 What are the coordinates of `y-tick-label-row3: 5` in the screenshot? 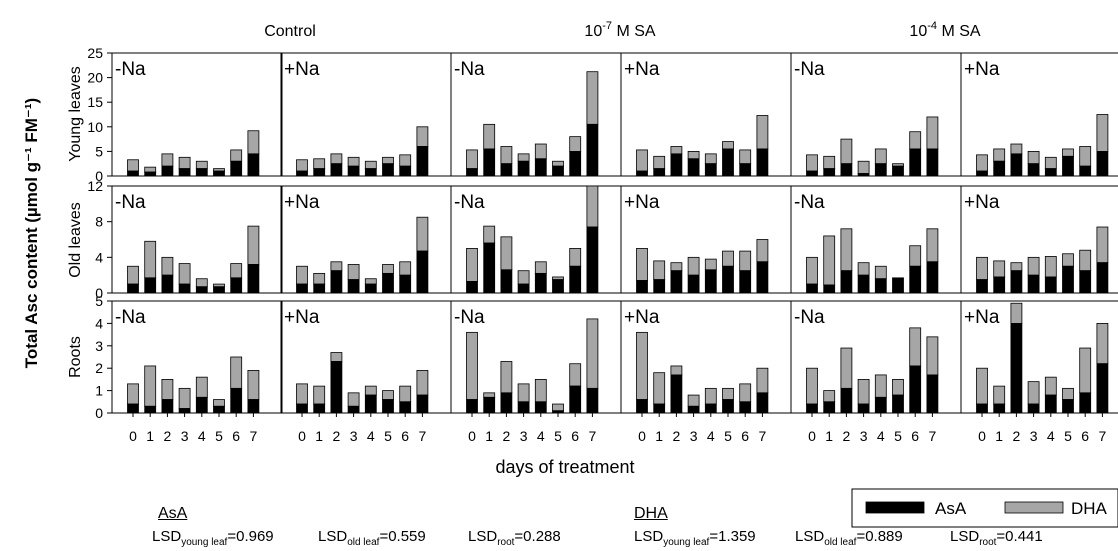 It's located at (99, 301).